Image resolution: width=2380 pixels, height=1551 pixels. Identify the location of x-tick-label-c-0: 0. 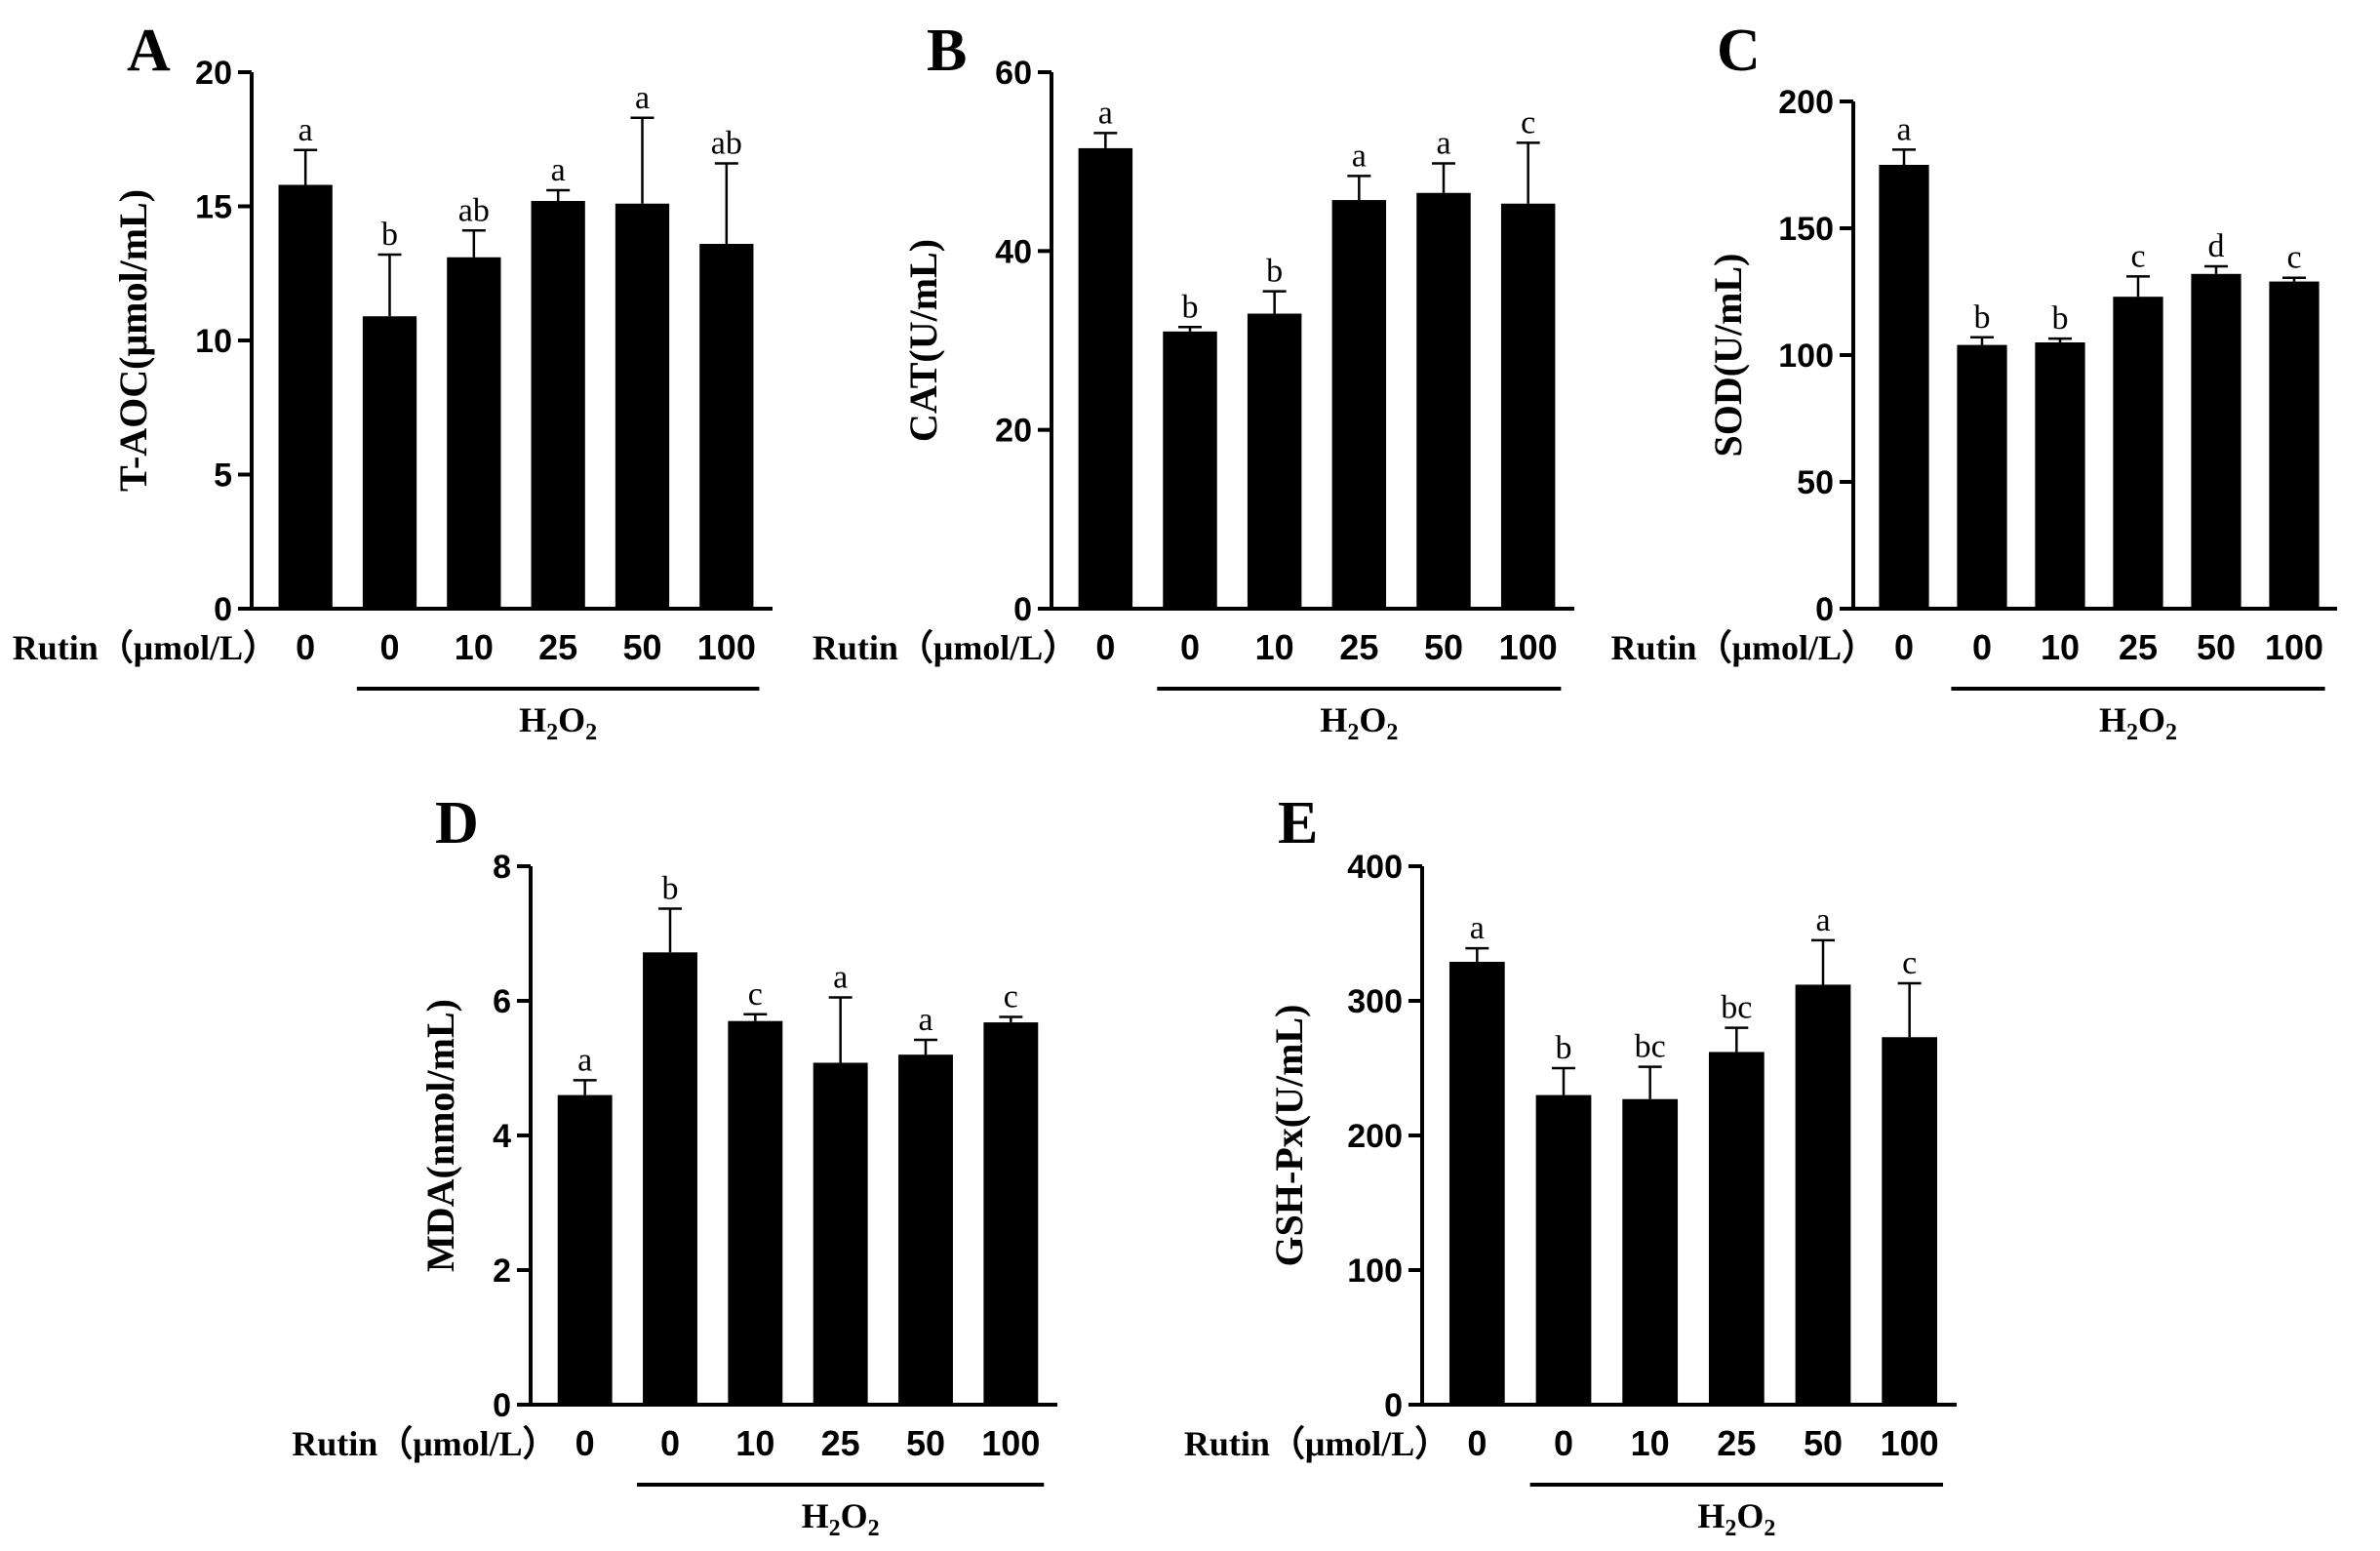
(1904, 647).